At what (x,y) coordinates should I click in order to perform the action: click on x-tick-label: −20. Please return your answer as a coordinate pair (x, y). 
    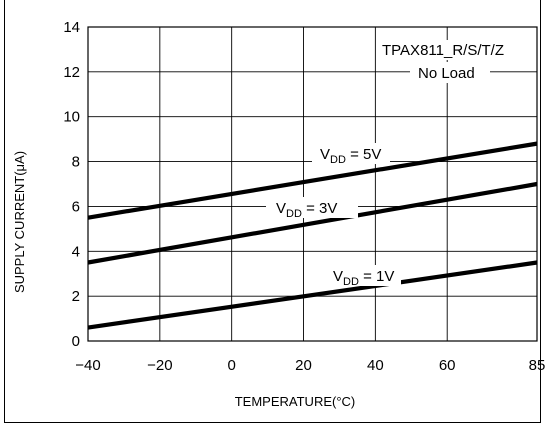
    Looking at the image, I should click on (159, 365).